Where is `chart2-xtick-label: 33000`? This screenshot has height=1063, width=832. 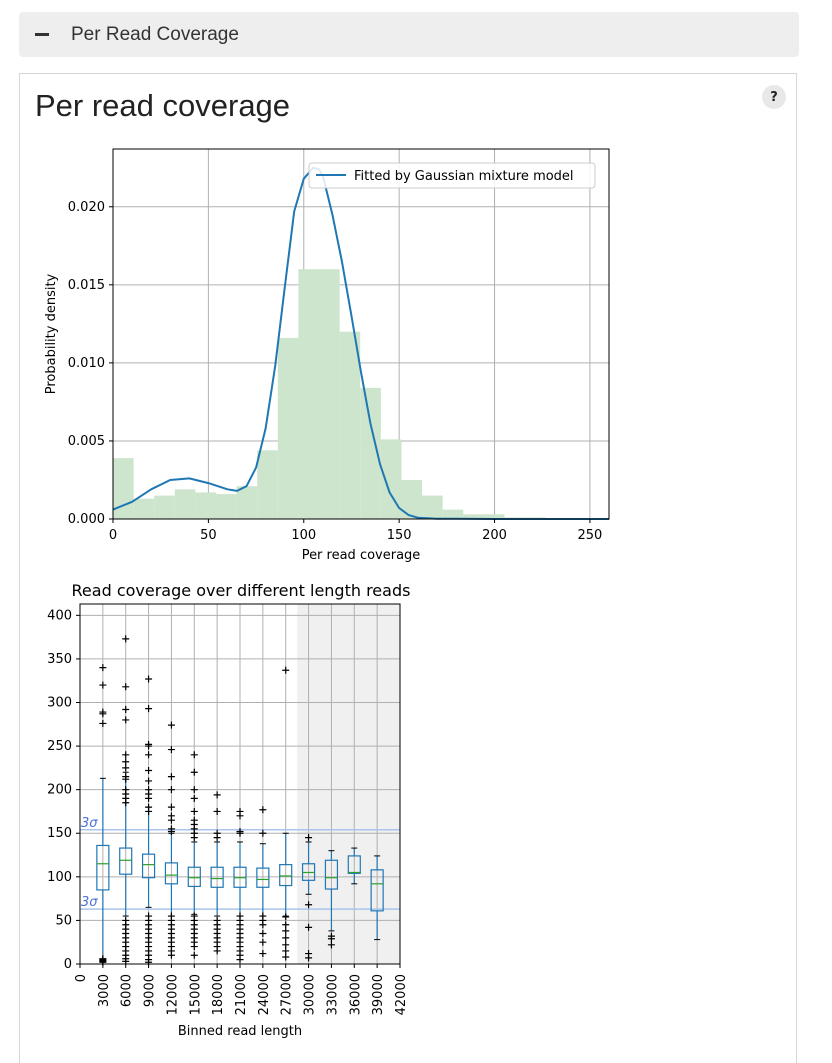 chart2-xtick-label: 33000 is located at coordinates (332, 994).